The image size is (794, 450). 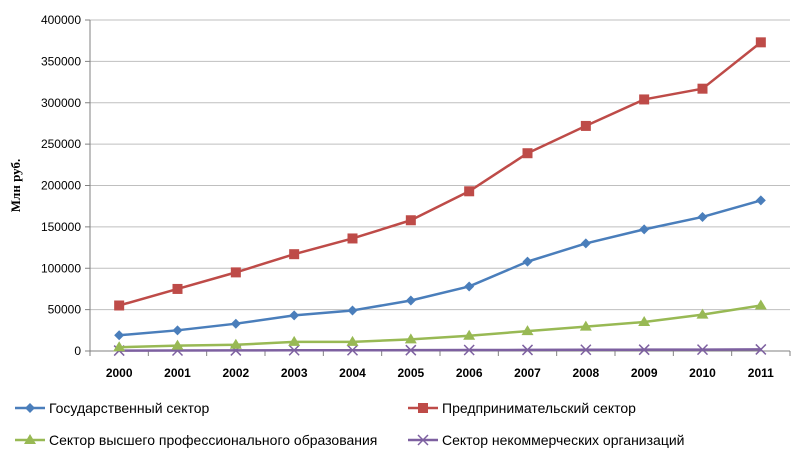 What do you see at coordinates (65, 310) in the screenshot?
I see `y-tick-label: 50000` at bounding box center [65, 310].